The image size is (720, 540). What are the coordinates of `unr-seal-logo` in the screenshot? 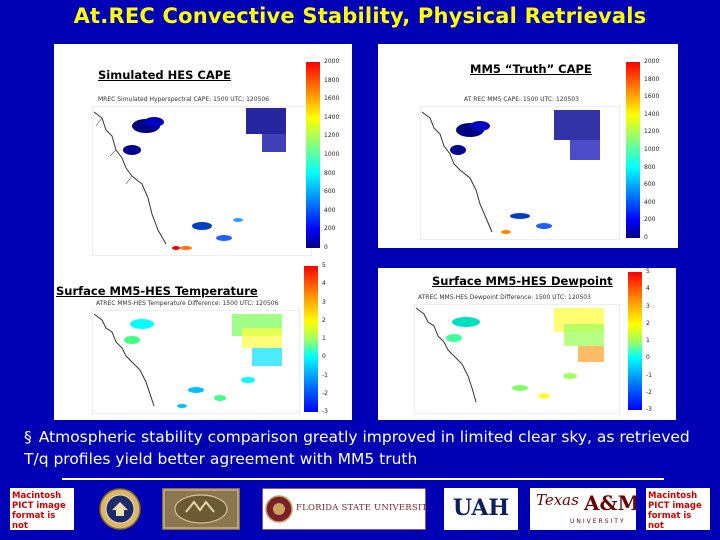 It's located at (201, 509).